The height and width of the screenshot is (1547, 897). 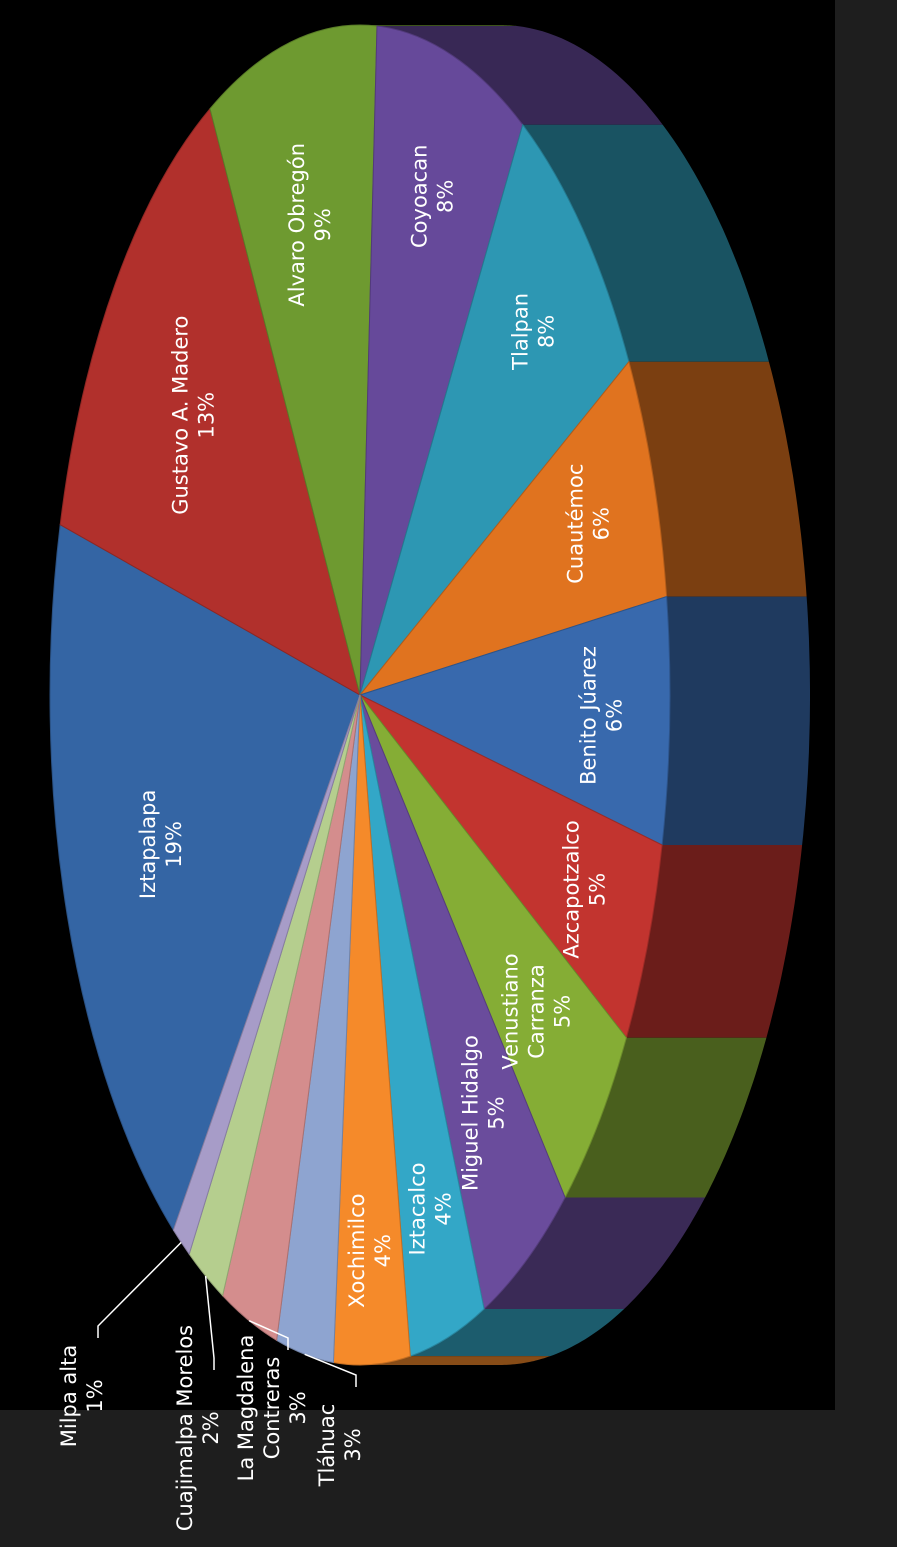 I want to click on data-label-name: Gustavo A. Madero, so click(x=181, y=415).